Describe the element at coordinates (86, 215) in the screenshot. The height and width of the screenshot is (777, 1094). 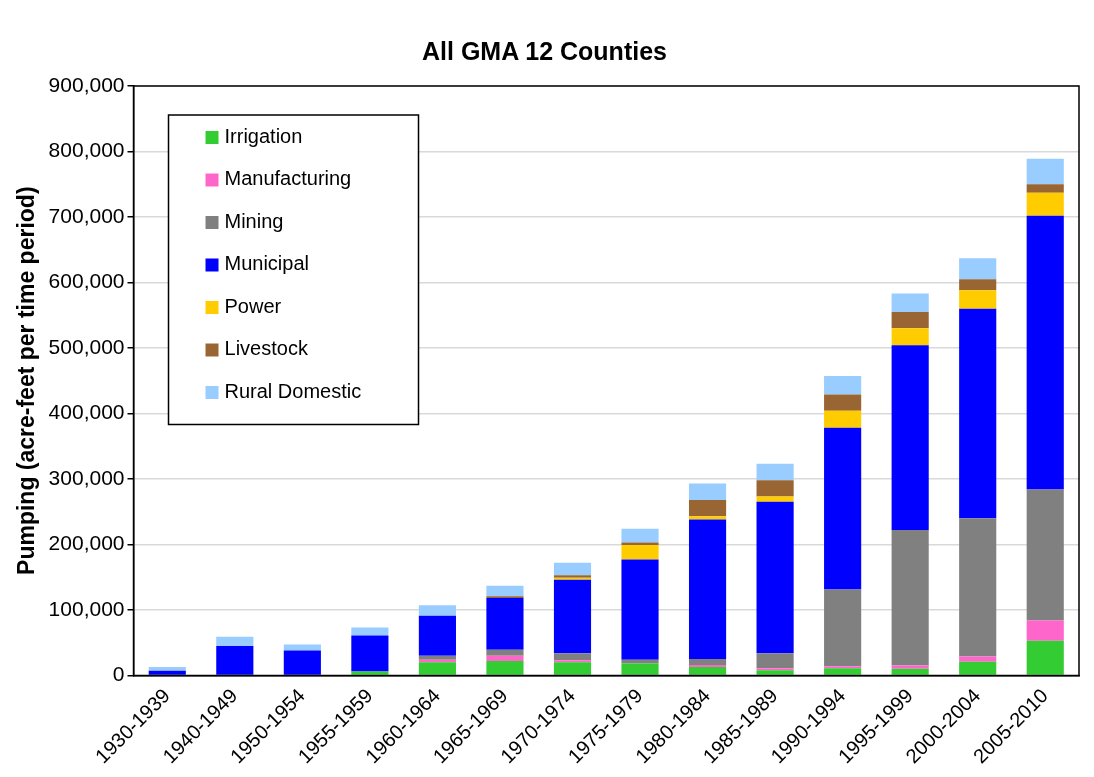
I see `y-tick-label: 700,000` at that location.